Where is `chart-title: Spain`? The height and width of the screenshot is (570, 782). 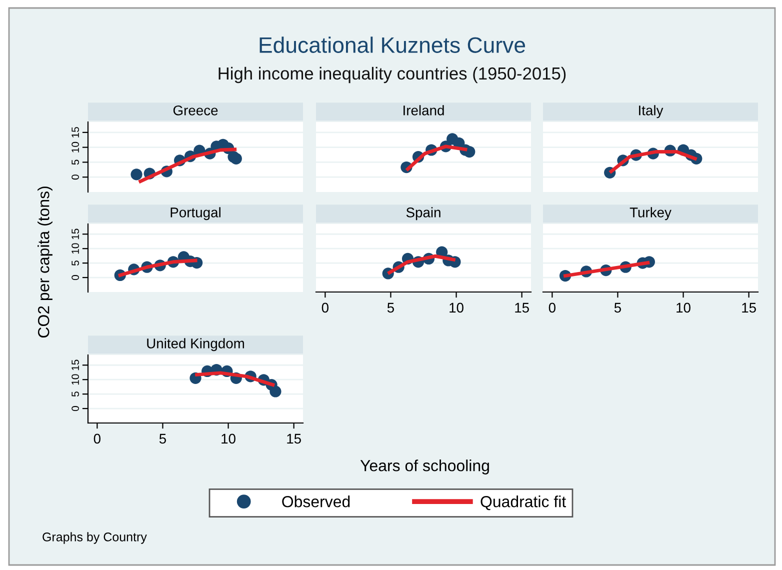
chart-title: Spain is located at coordinates (423, 213).